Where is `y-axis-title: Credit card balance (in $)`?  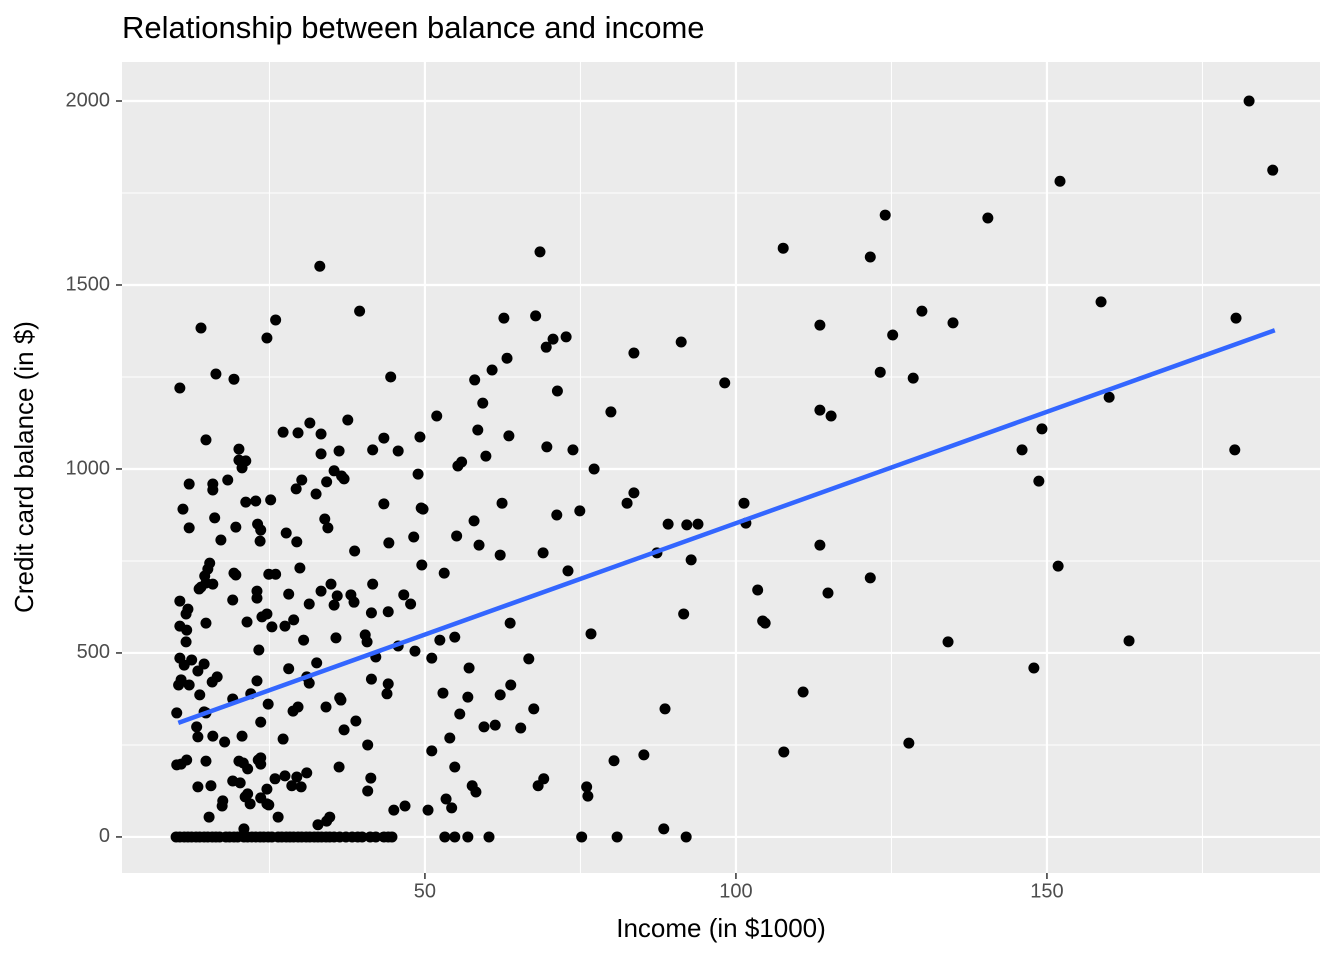
y-axis-title: Credit card balance (in $) is located at coordinates (24, 467).